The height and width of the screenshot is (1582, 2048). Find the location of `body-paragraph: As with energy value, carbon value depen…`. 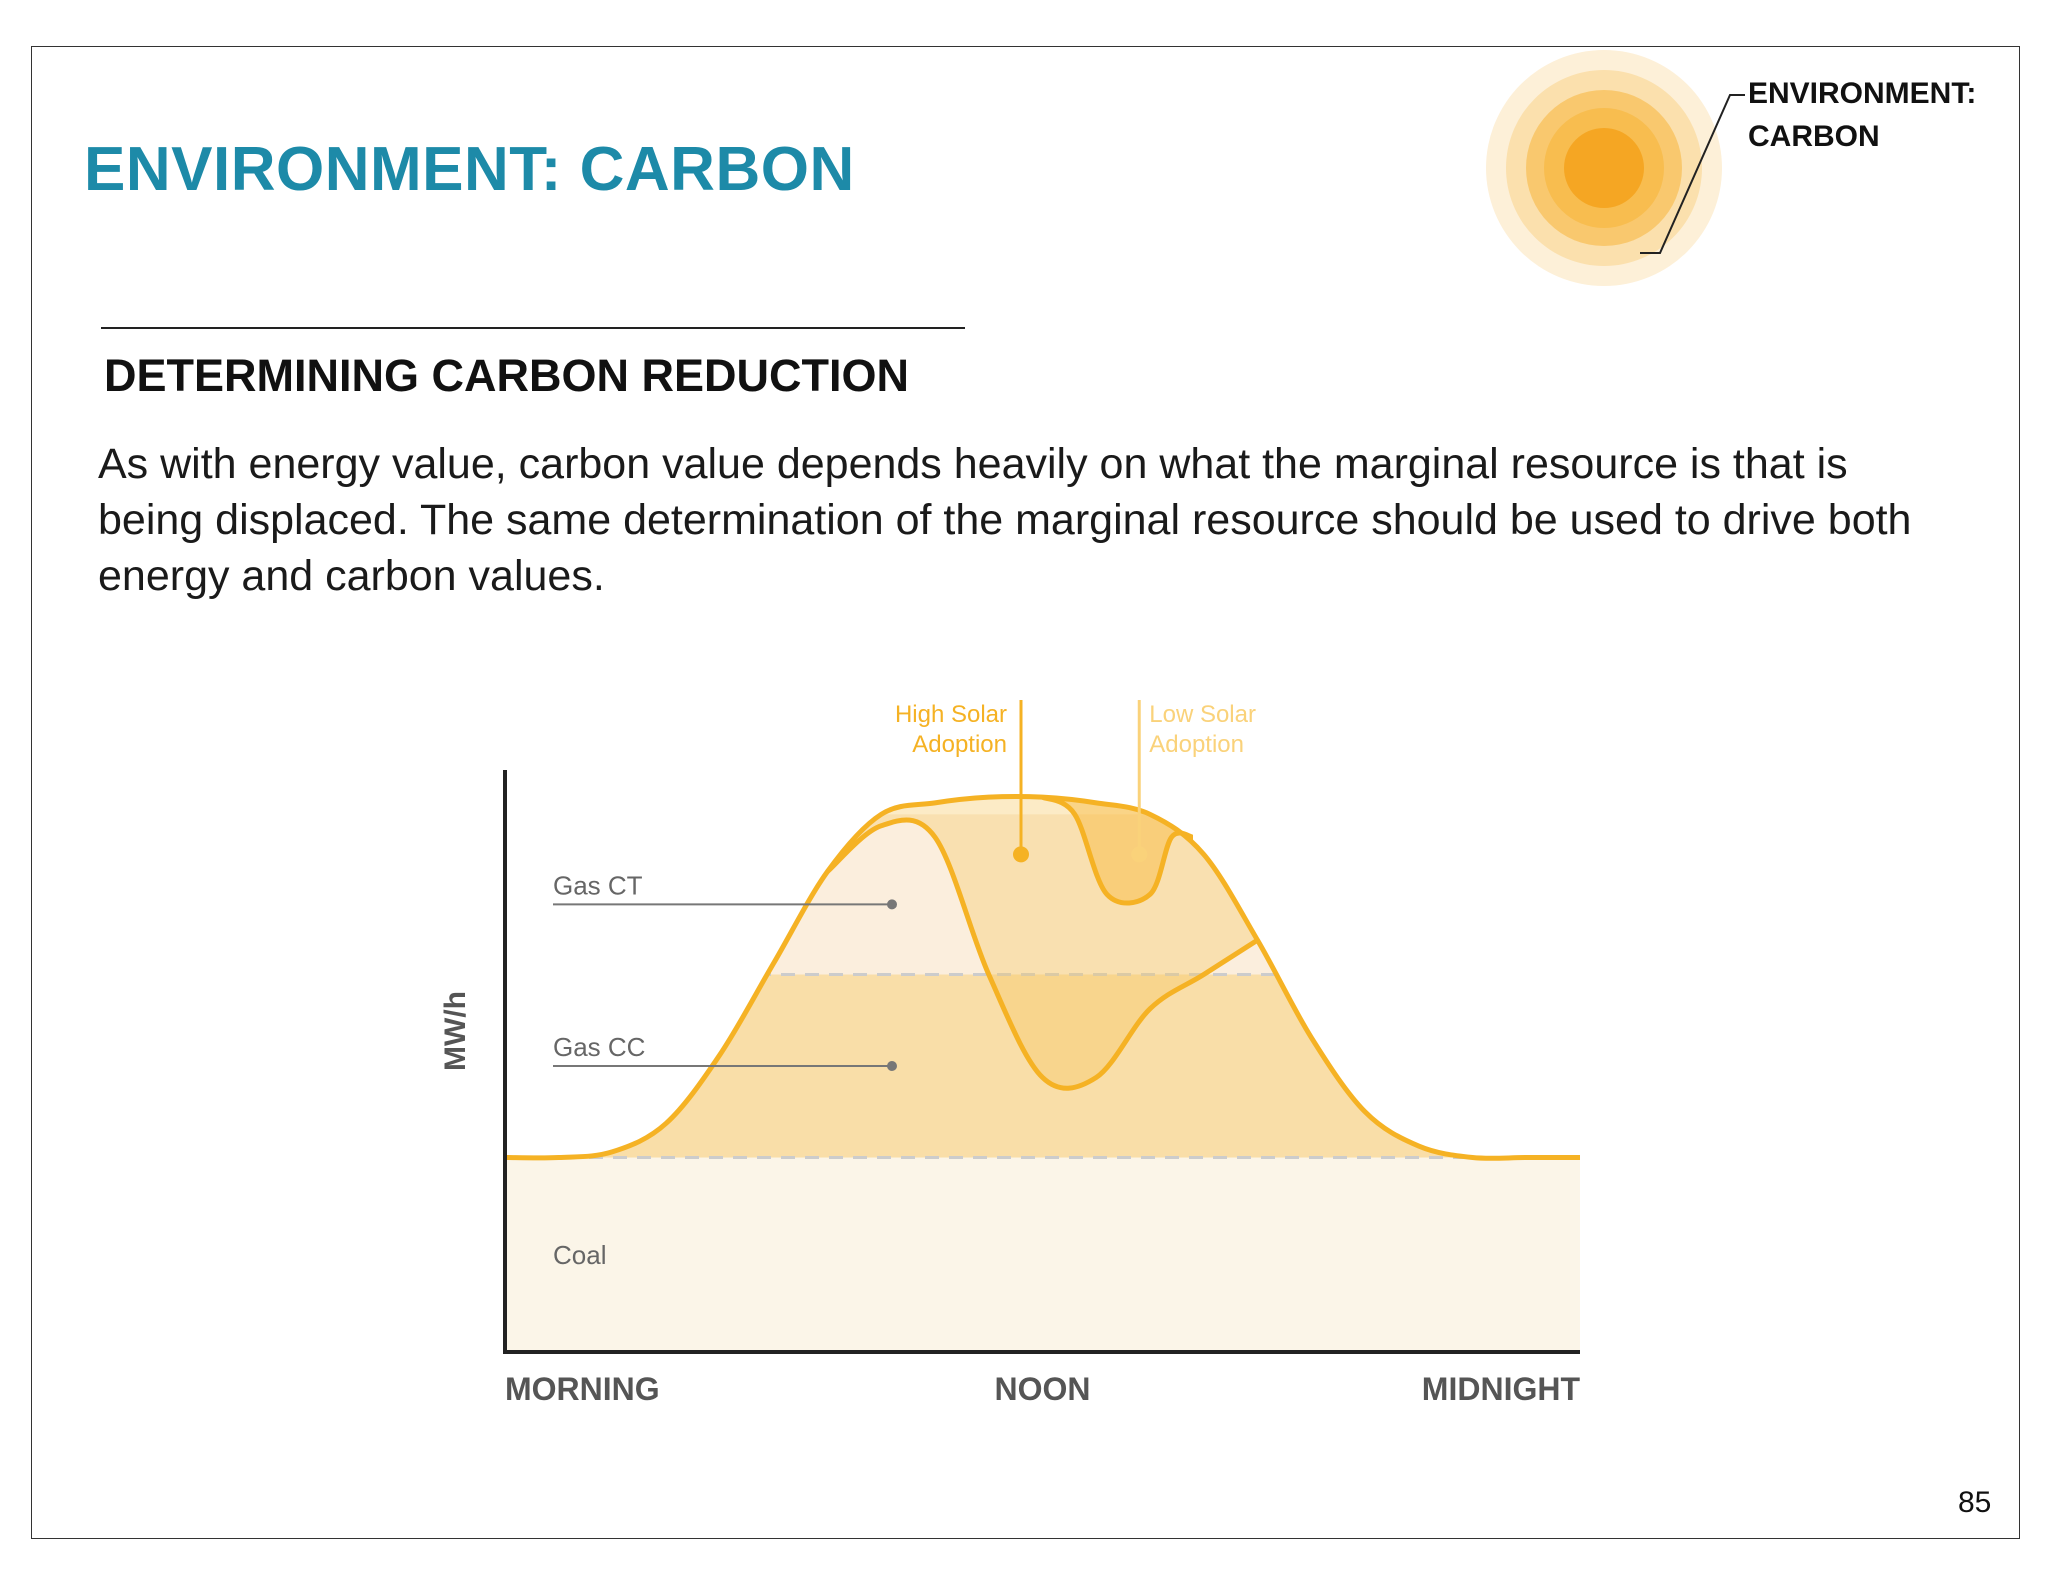

body-paragraph: As with energy value, carbon value depen… is located at coordinates (1005, 520).